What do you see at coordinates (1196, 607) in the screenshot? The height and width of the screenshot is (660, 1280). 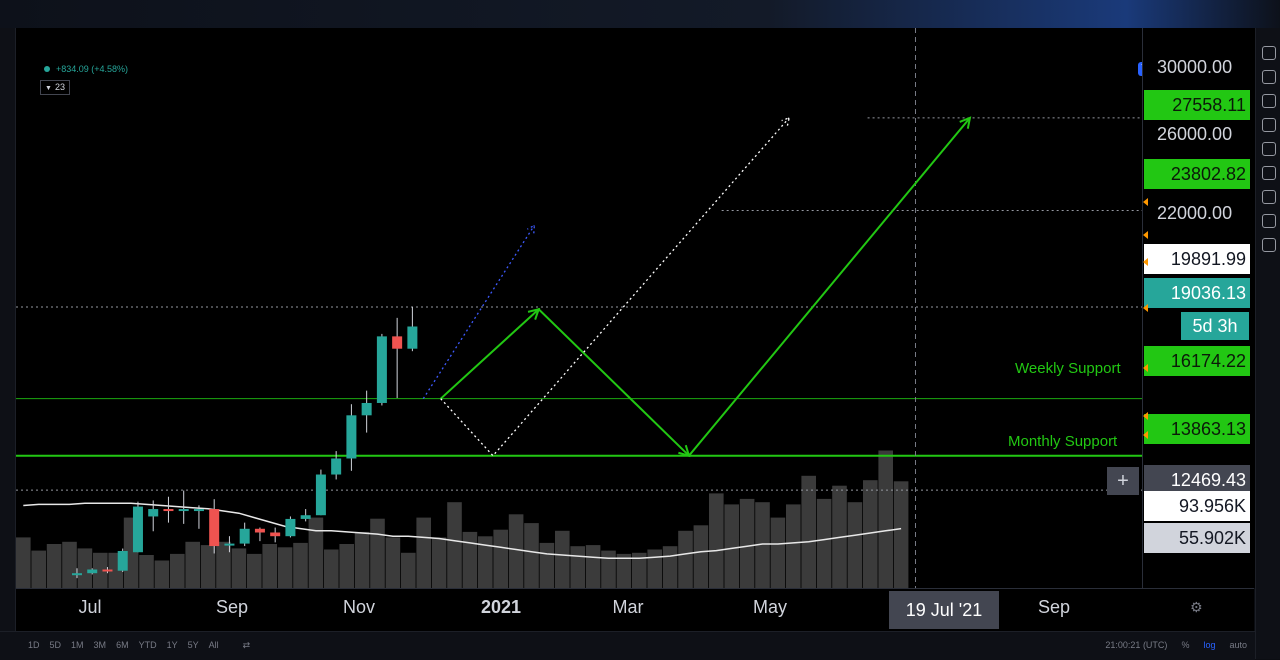 I see `gear-icon: ⚙` at bounding box center [1196, 607].